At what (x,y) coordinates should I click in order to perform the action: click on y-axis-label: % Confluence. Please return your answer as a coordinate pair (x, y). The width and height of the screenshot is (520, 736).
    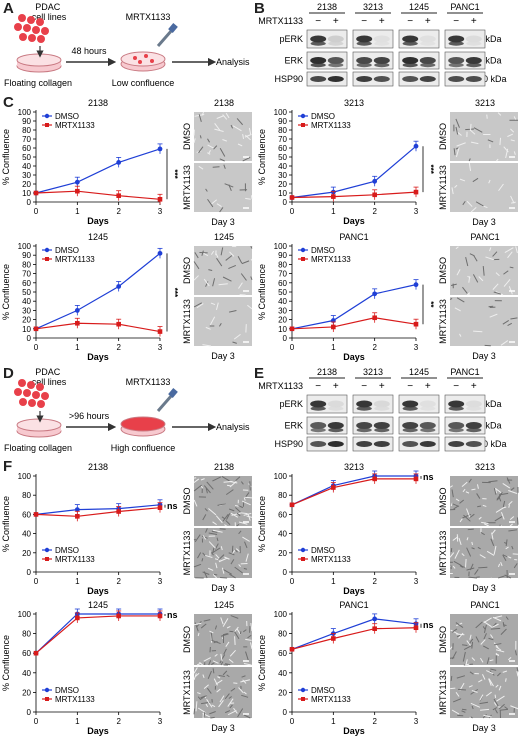
    Looking at the image, I should click on (262, 292).